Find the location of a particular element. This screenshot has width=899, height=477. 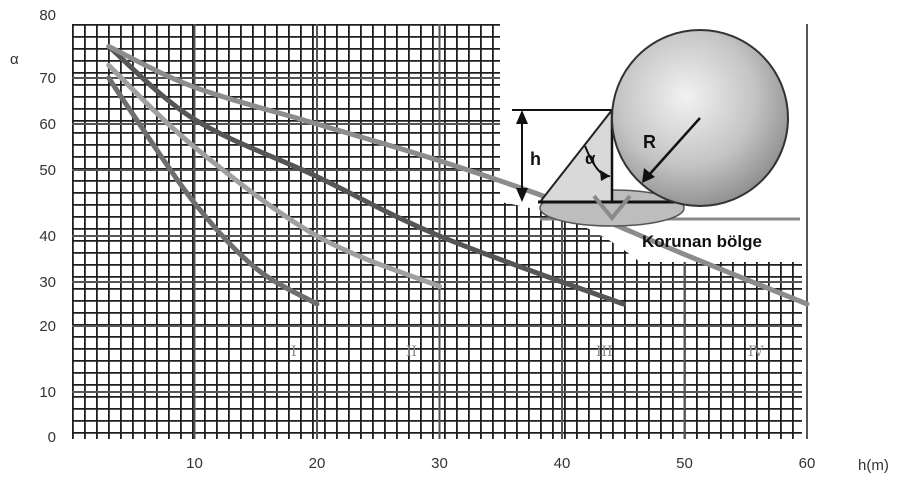

y-tick-label-1: 10 is located at coordinates (47, 392).